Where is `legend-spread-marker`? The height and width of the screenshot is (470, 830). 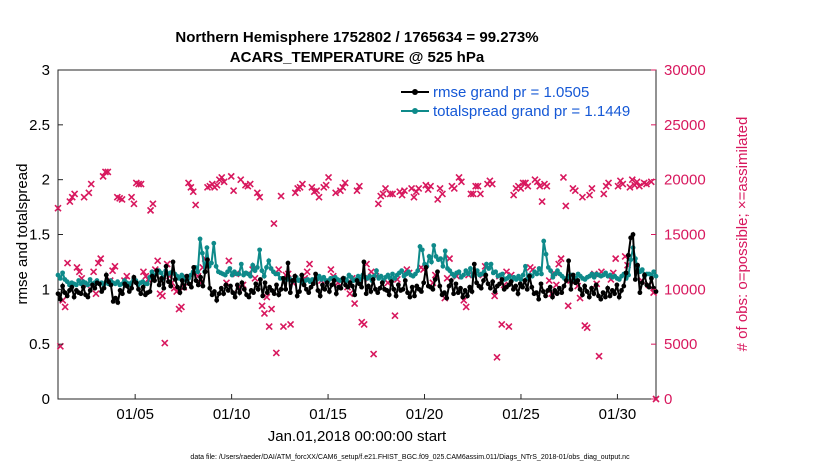
legend-spread-marker is located at coordinates (415, 111).